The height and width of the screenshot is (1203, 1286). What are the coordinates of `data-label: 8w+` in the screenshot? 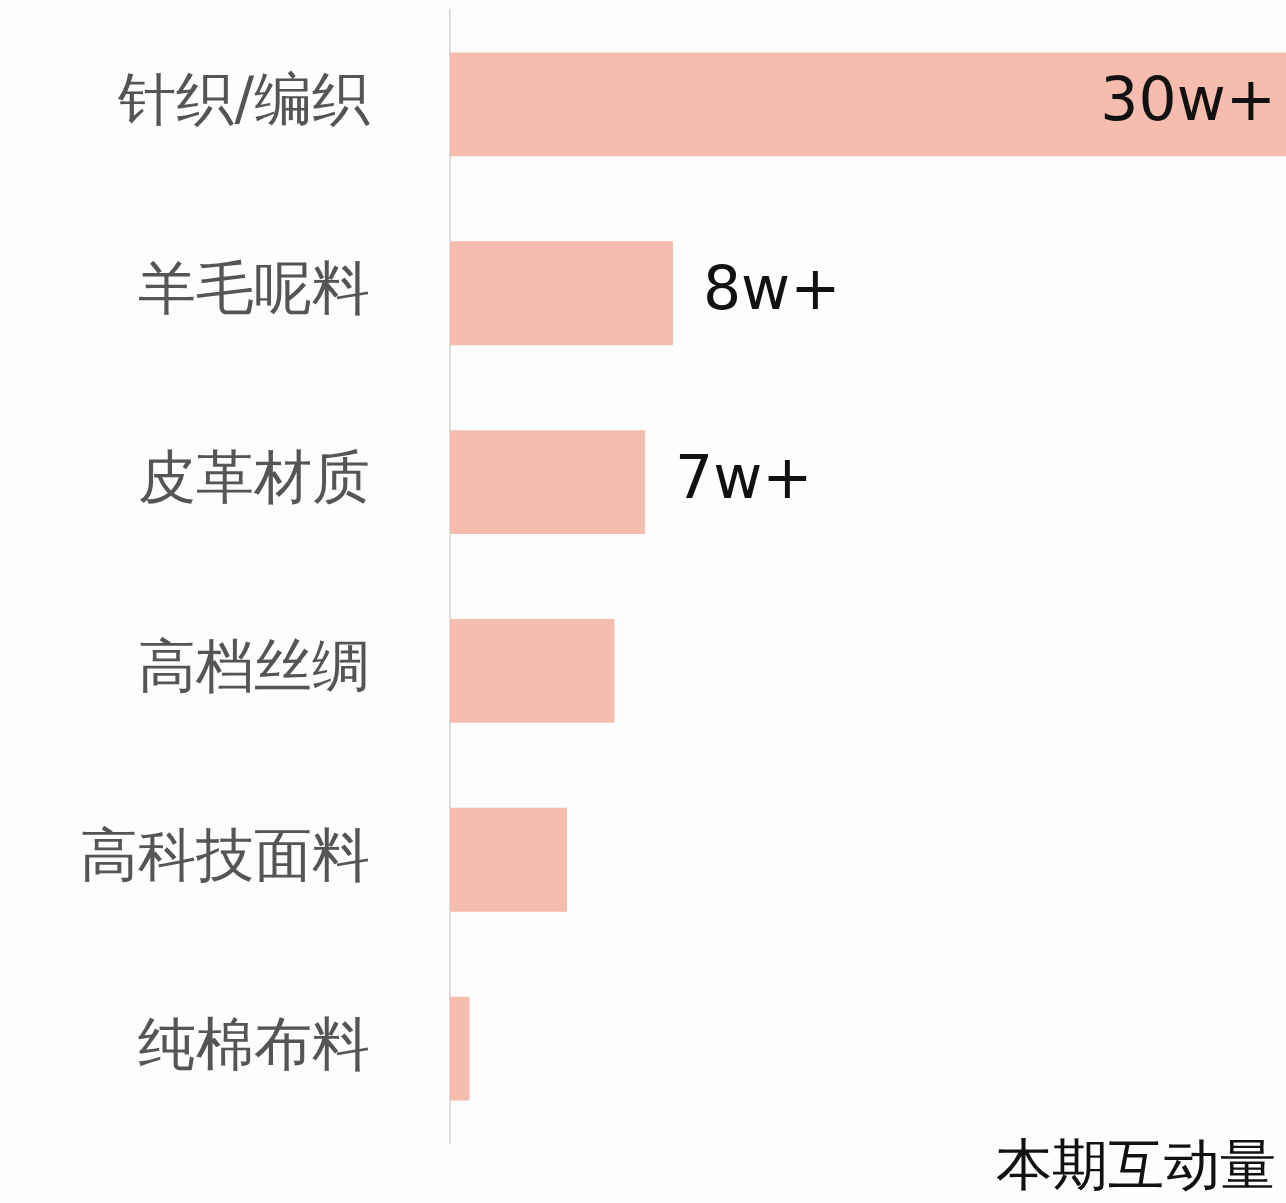 It's located at (771, 287).